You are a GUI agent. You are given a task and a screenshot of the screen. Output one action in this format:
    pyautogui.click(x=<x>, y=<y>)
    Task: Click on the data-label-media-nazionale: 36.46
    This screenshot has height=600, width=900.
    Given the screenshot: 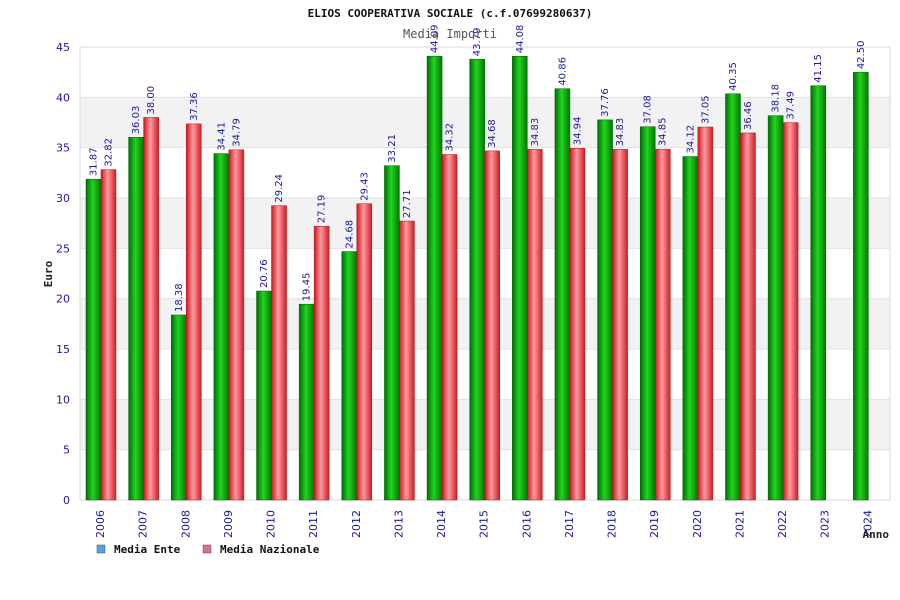 What is the action you would take?
    pyautogui.click(x=748, y=115)
    